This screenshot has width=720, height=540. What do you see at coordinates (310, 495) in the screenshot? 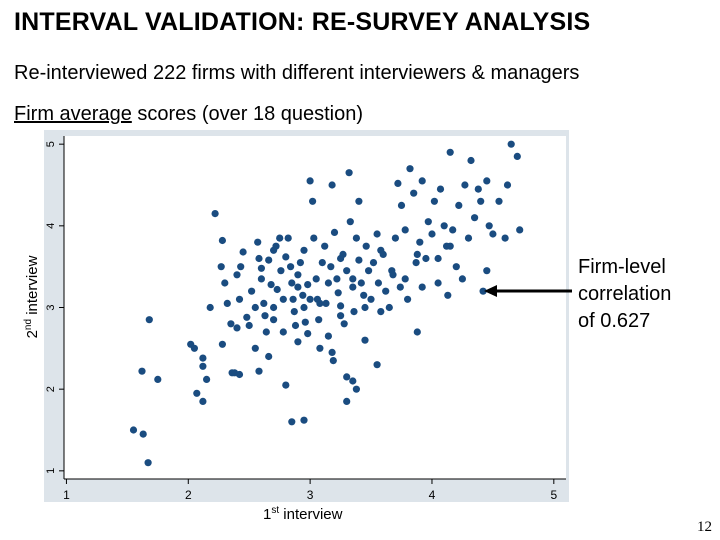
I see `x-tick-label: 3` at bounding box center [310, 495].